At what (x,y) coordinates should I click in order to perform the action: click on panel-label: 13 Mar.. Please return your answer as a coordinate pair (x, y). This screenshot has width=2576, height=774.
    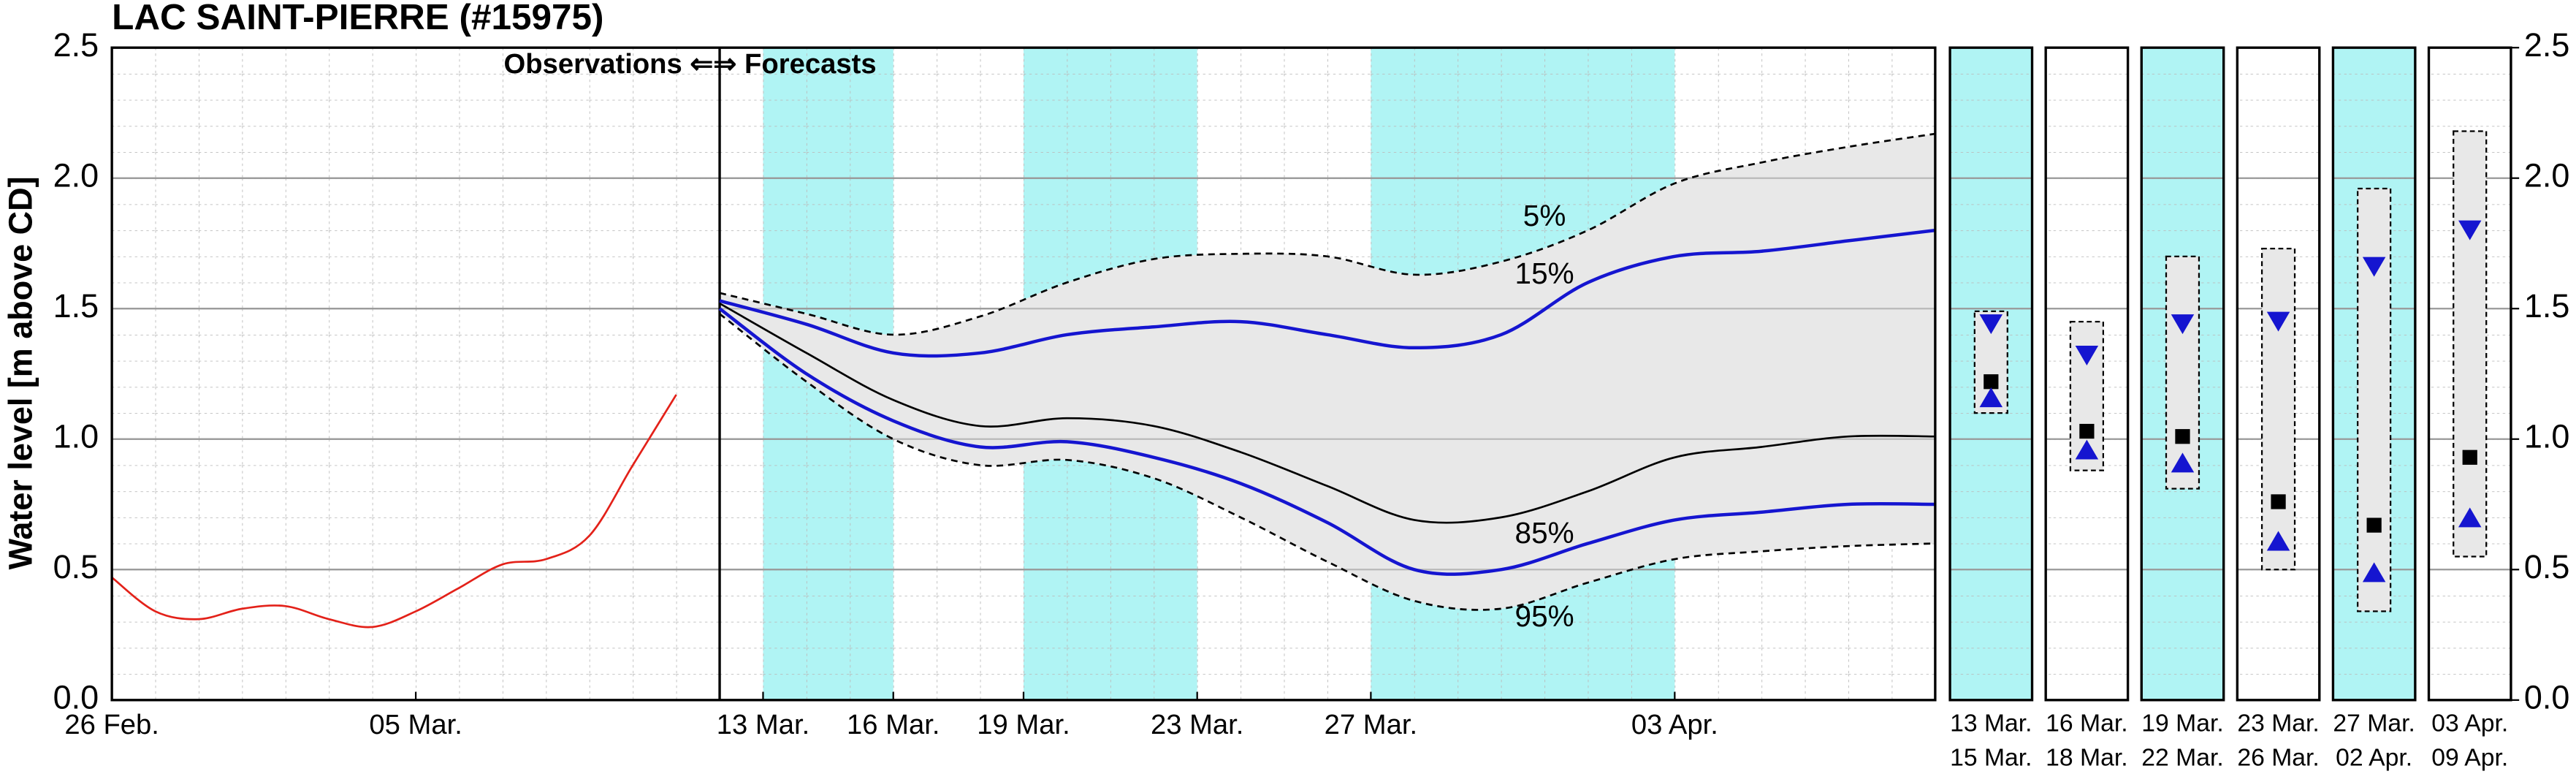
    Looking at the image, I should click on (1991, 723).